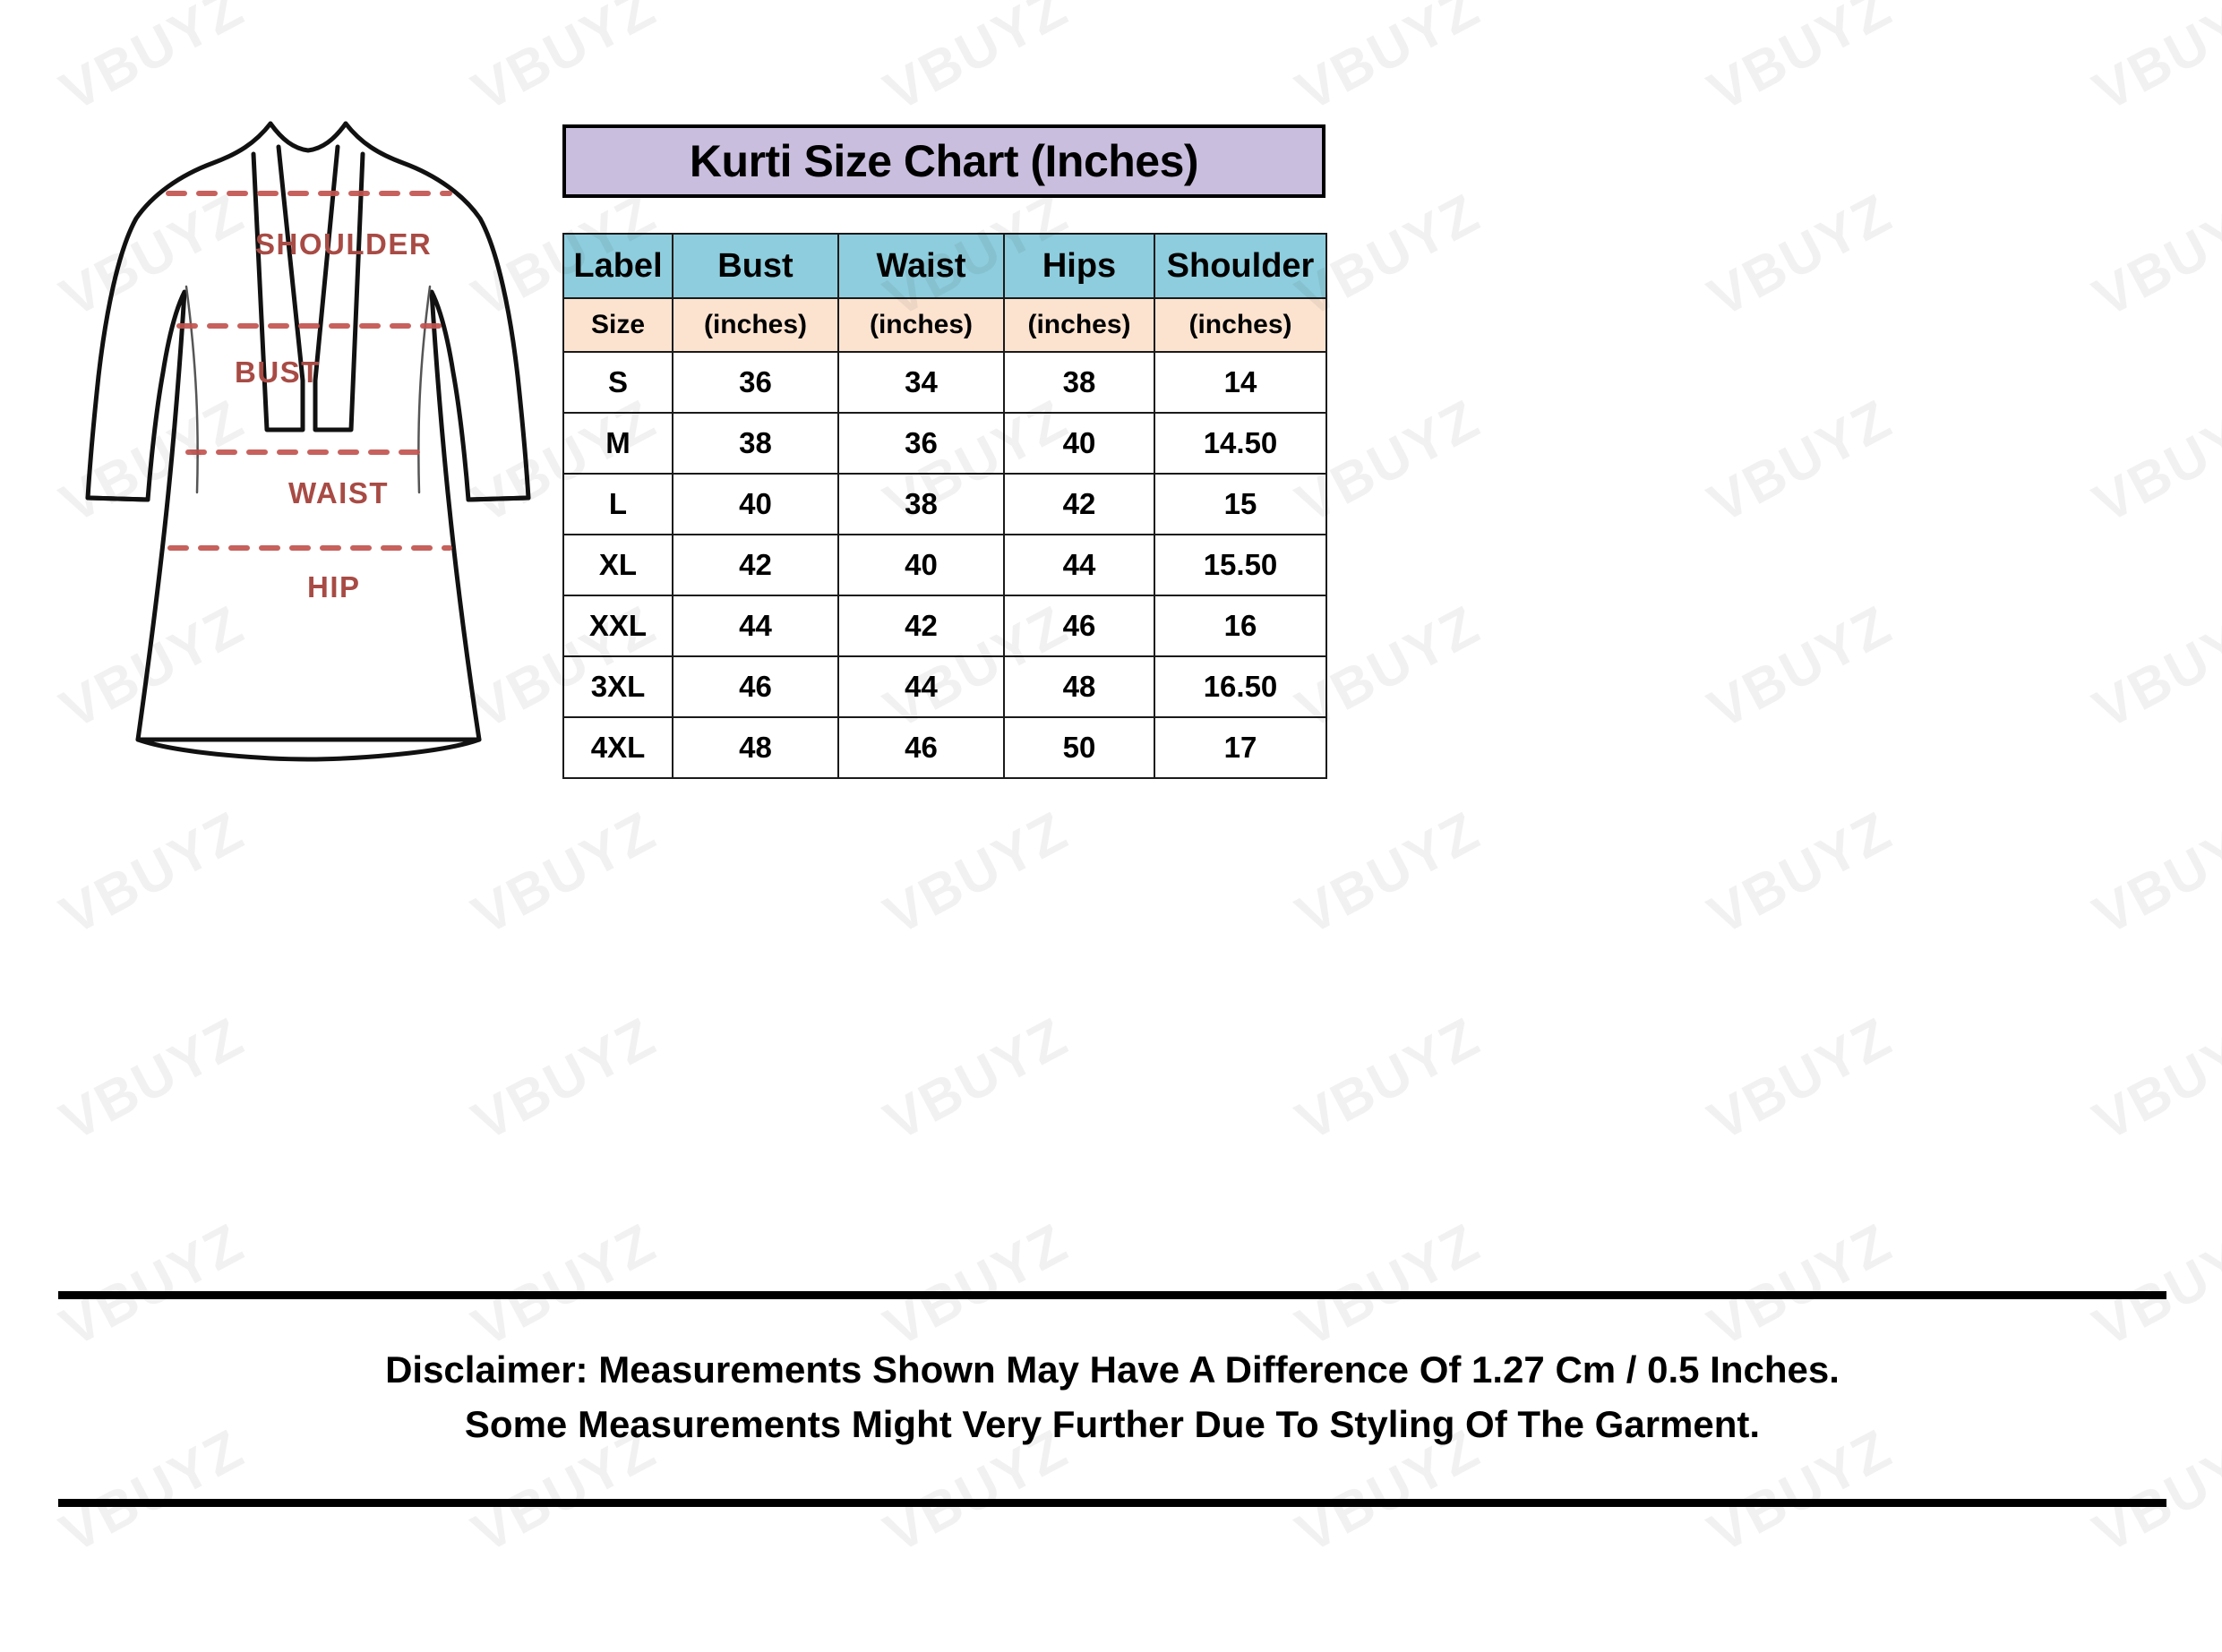 This screenshot has width=2222, height=1652. Describe the element at coordinates (1079, 747) in the screenshot. I see `cell-hips: 50` at that location.